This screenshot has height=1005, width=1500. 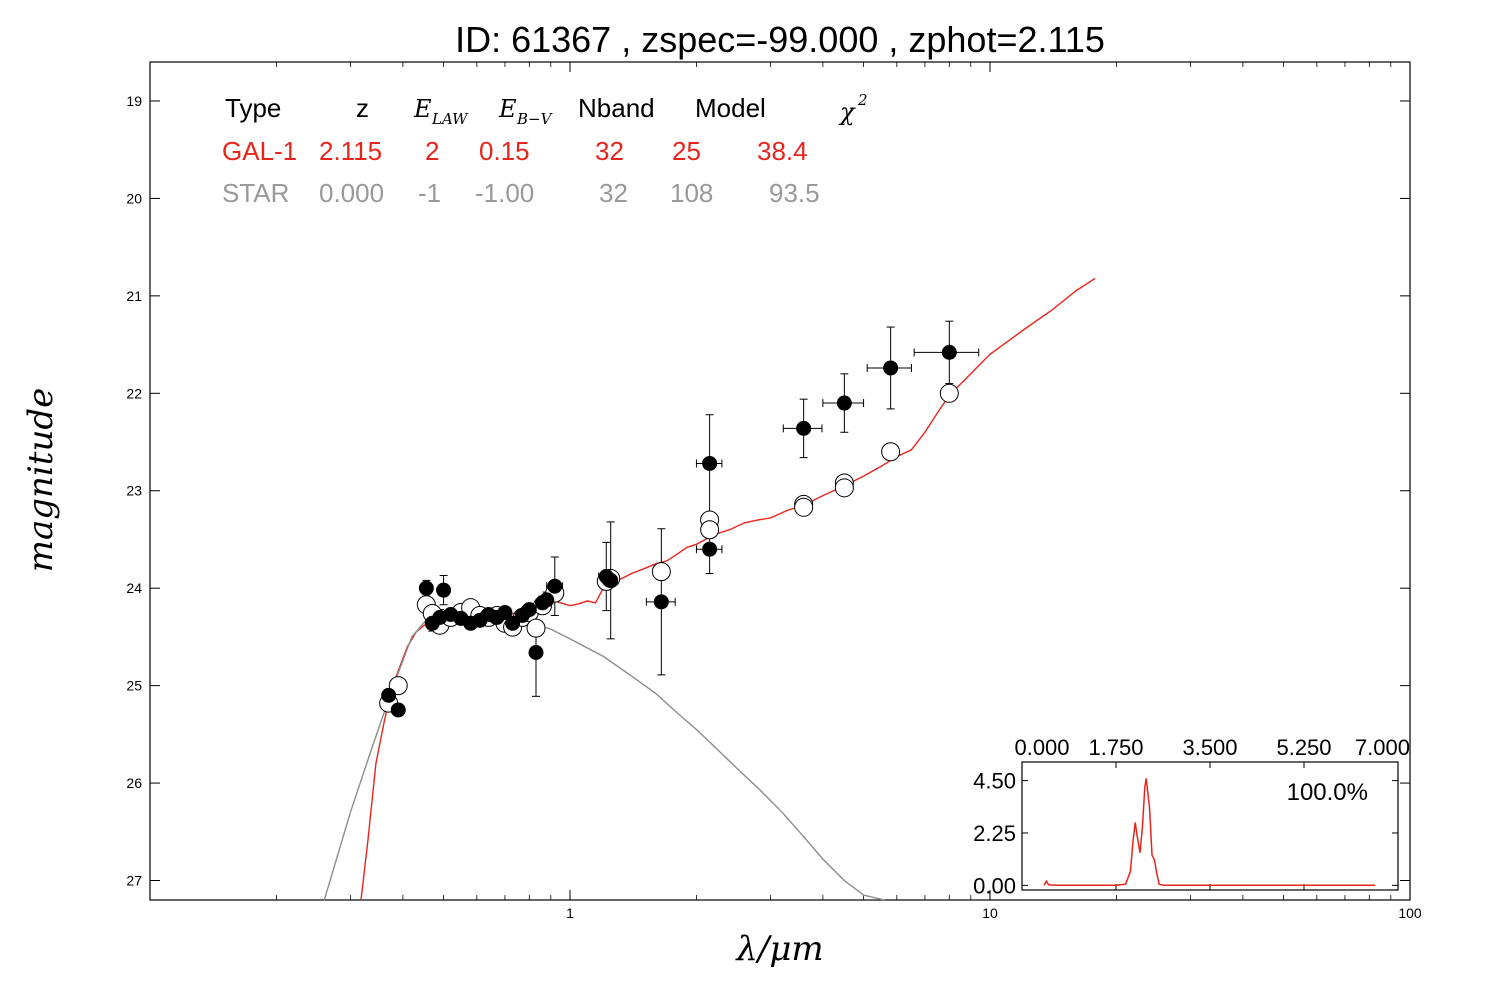 I want to click on cell-elaw: 2, so click(x=432, y=151).